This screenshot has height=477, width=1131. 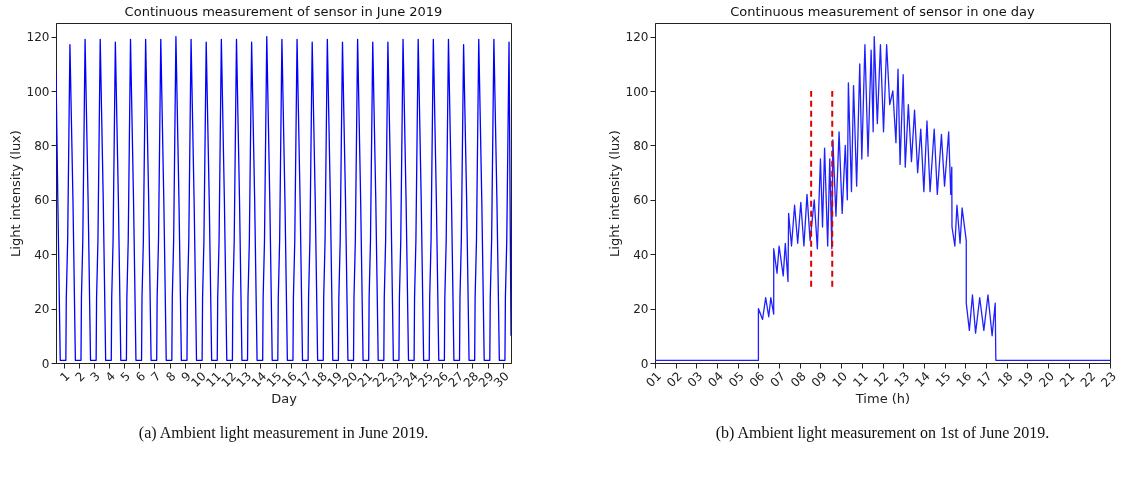 I want to click on x-tick-label: 3, so click(x=95, y=377).